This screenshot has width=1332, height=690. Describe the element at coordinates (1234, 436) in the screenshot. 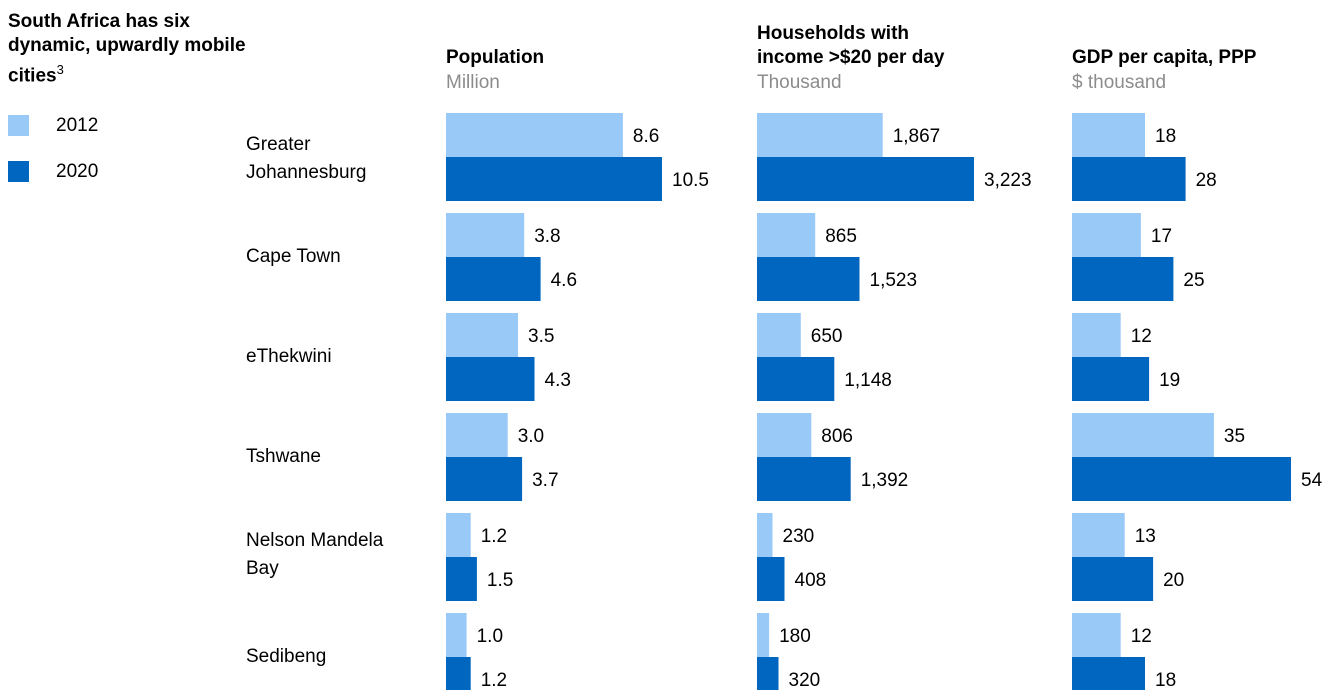

I see `data-label-tshwane-2012-panel3: 35` at that location.